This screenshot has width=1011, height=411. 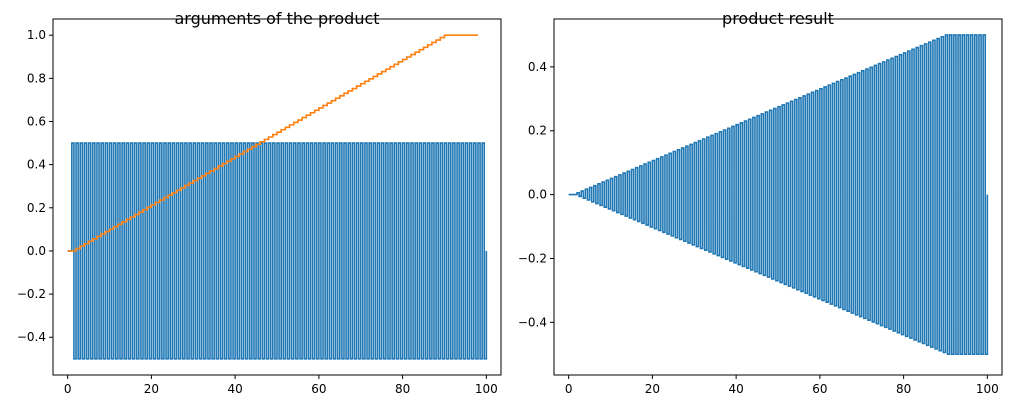 What do you see at coordinates (68, 389) in the screenshot?
I see `left-x-tick-label: 0` at bounding box center [68, 389].